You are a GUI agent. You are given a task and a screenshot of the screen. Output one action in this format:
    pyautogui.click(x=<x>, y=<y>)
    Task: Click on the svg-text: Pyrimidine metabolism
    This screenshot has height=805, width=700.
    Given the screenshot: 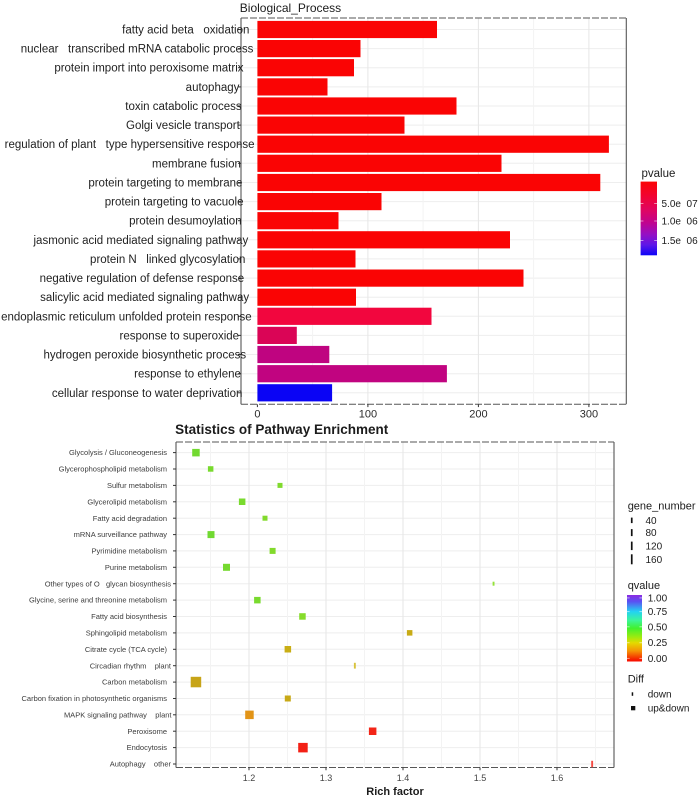 What is the action you would take?
    pyautogui.click(x=129, y=551)
    